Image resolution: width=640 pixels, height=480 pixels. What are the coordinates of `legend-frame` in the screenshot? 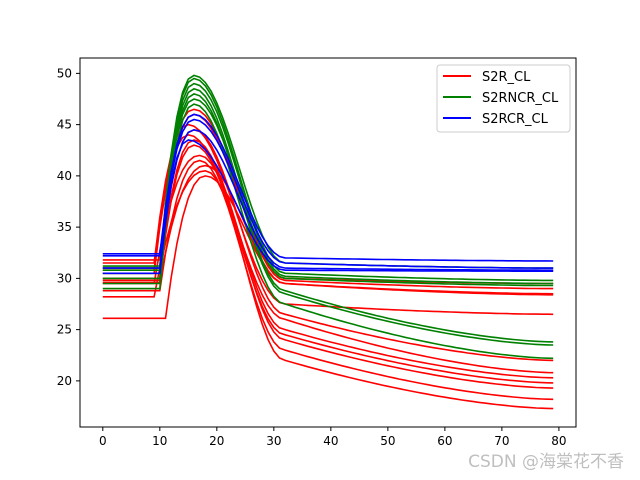 It's located at (503, 98).